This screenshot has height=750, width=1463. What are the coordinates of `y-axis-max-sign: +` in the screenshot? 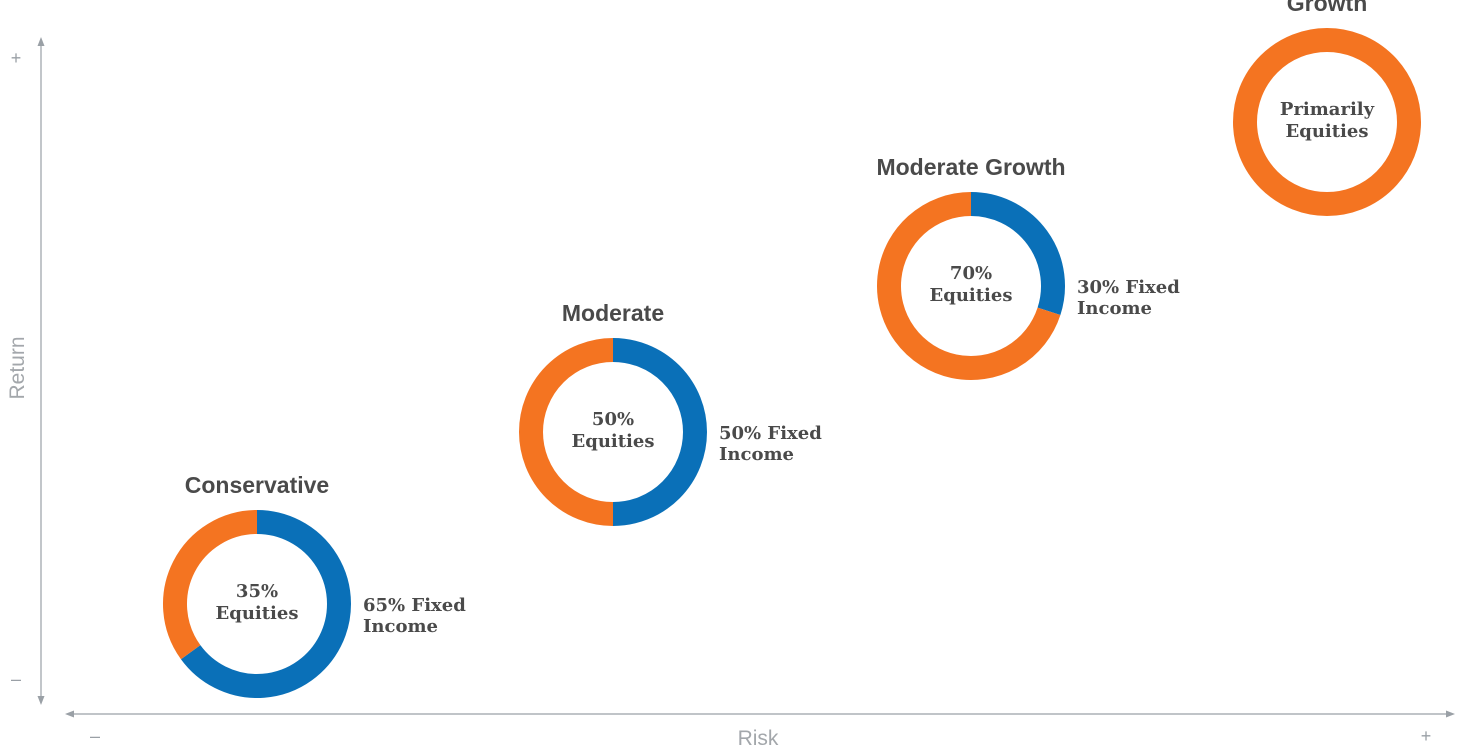 It's located at (16, 58).